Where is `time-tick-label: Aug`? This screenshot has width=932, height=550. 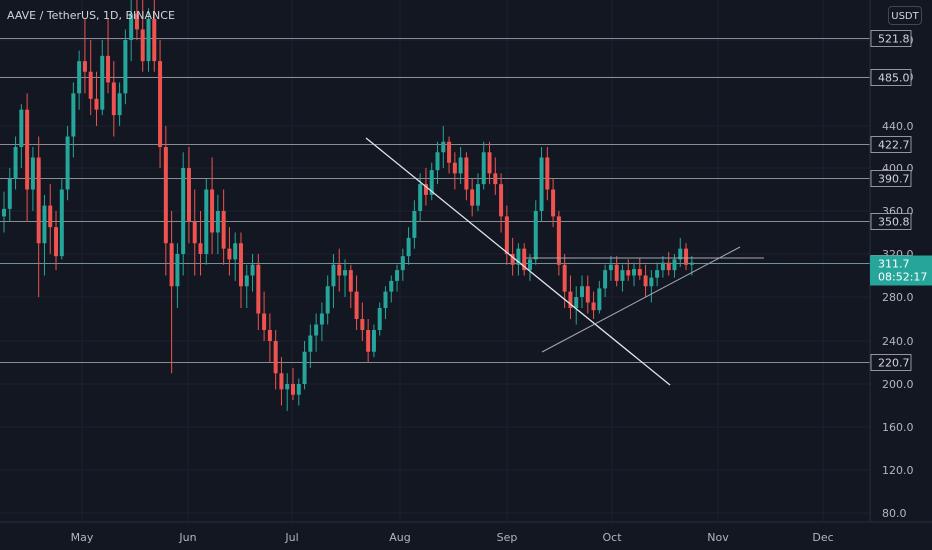 time-tick-label: Aug is located at coordinates (399, 537).